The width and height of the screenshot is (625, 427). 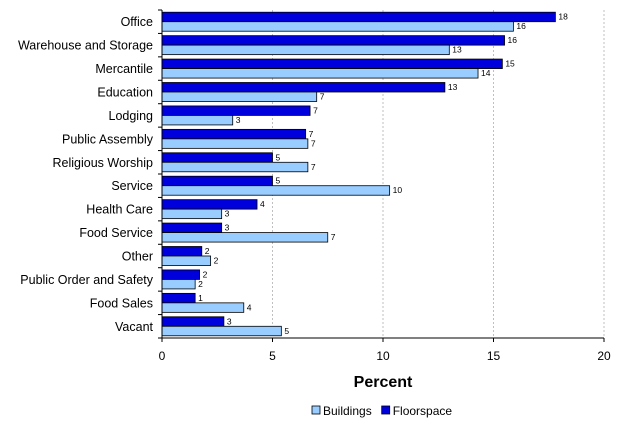 What do you see at coordinates (383, 382) in the screenshot?
I see `x-axis-title: Percent` at bounding box center [383, 382].